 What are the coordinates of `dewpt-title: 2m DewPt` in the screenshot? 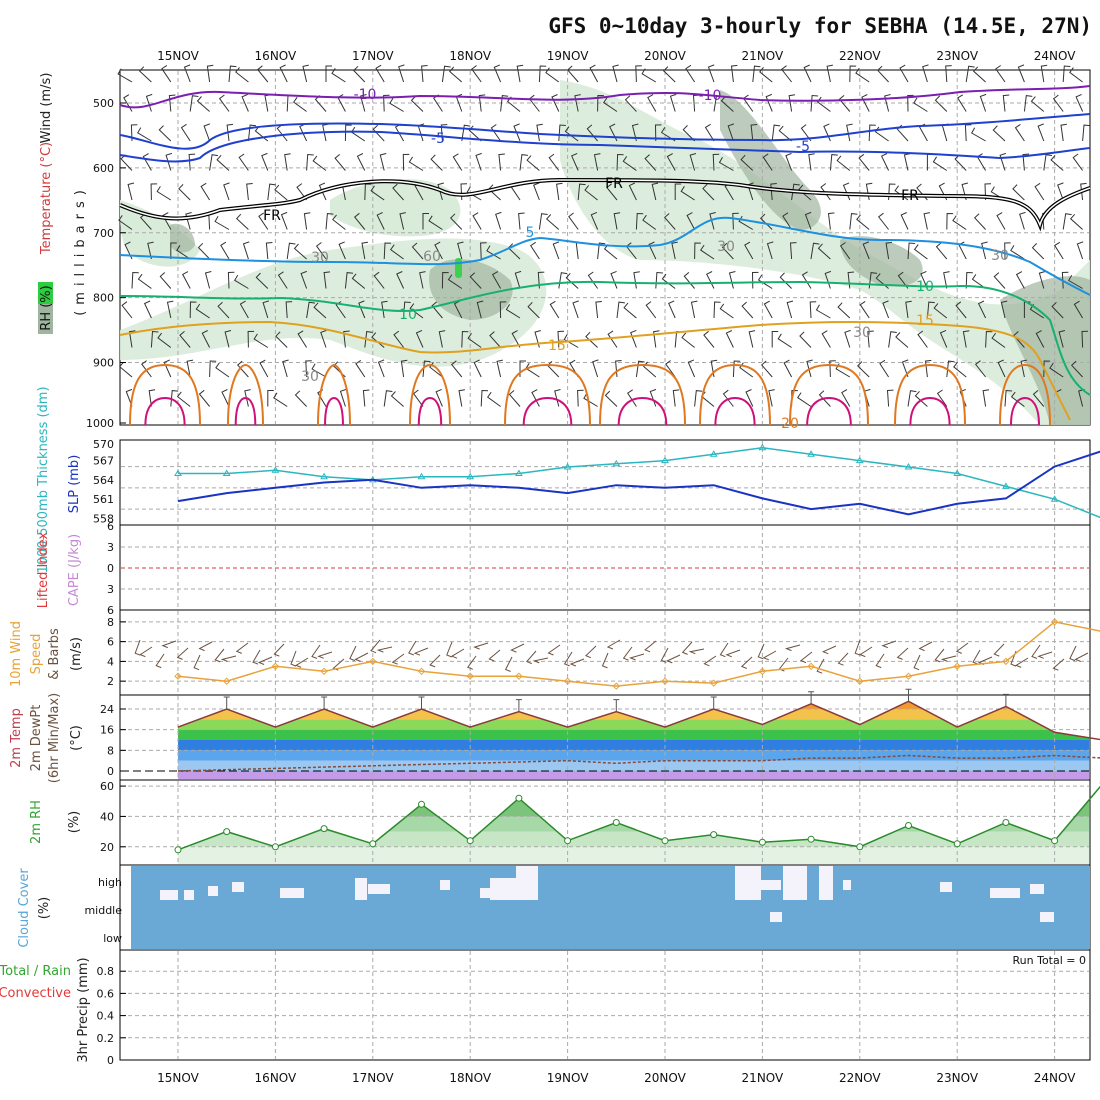 It's located at (36, 738).